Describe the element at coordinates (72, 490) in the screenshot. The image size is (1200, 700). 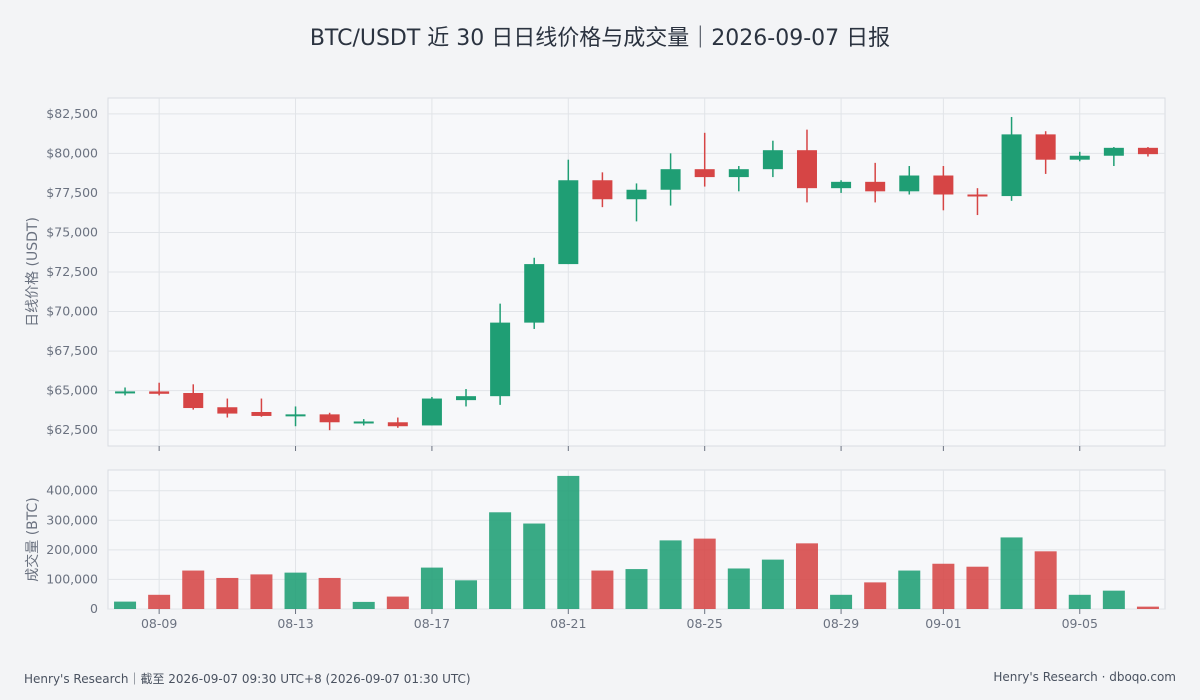
I see `volume-tick-label: 400,000` at that location.